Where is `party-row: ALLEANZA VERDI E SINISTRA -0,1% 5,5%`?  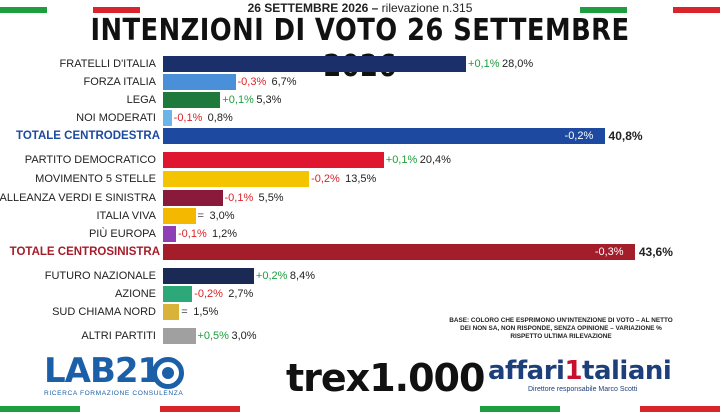
party-row: ALLEANZA VERDI E SINISTRA -0,1% 5,5% is located at coordinates (360, 198).